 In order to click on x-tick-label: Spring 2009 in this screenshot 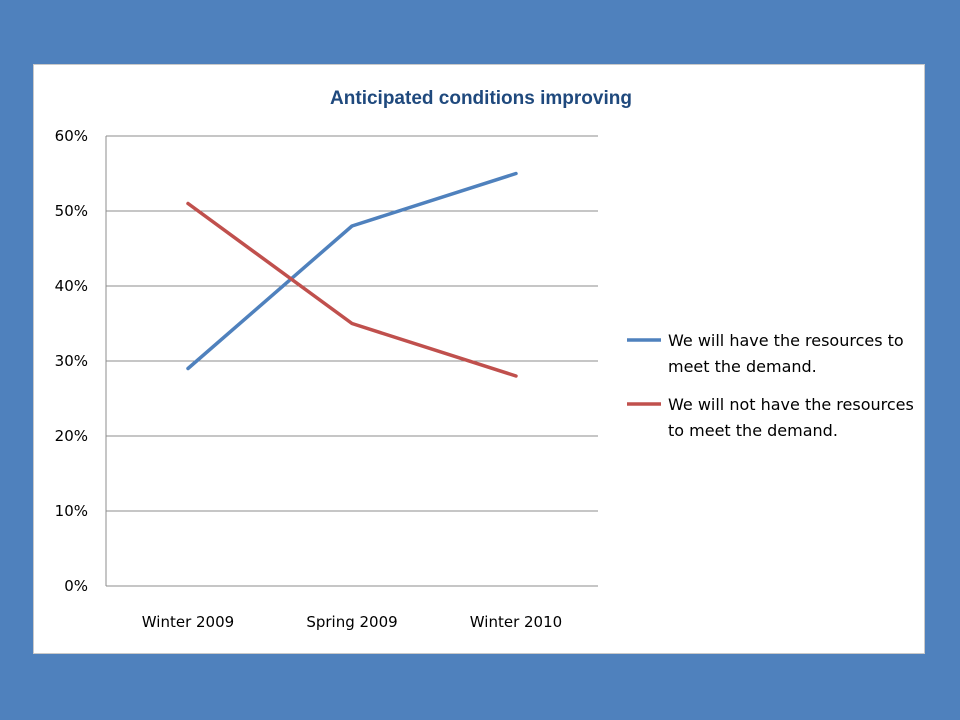, I will do `click(351, 622)`.